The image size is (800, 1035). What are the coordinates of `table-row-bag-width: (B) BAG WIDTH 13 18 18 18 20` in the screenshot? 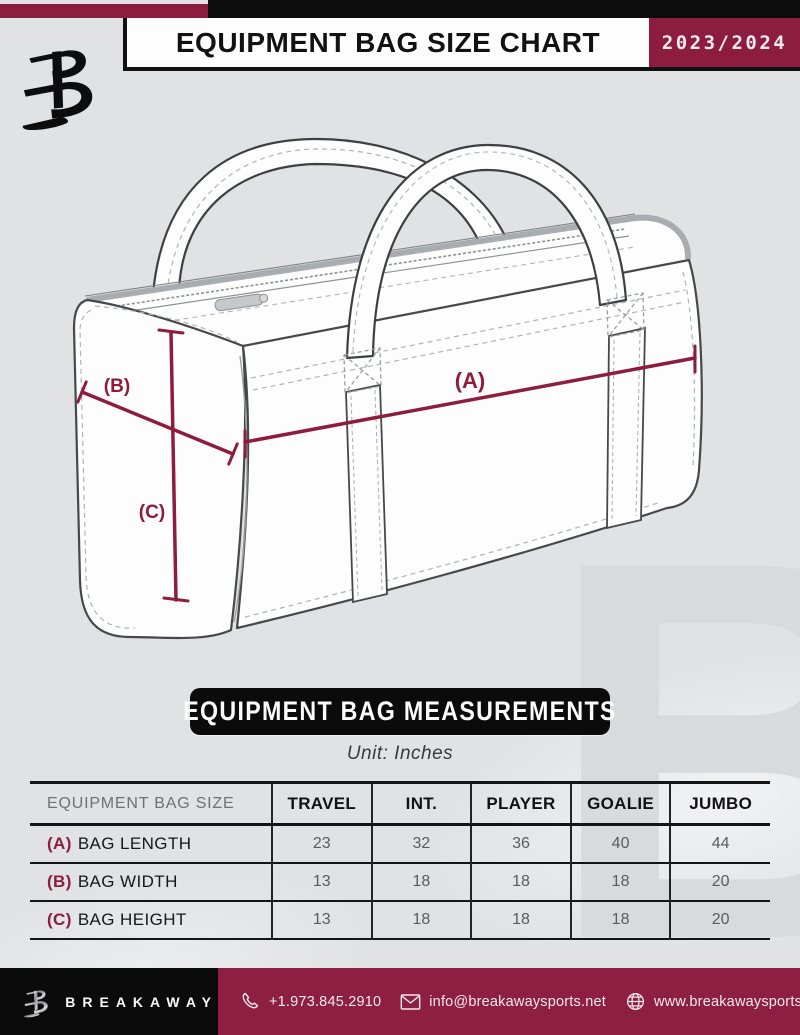 It's located at (400, 881).